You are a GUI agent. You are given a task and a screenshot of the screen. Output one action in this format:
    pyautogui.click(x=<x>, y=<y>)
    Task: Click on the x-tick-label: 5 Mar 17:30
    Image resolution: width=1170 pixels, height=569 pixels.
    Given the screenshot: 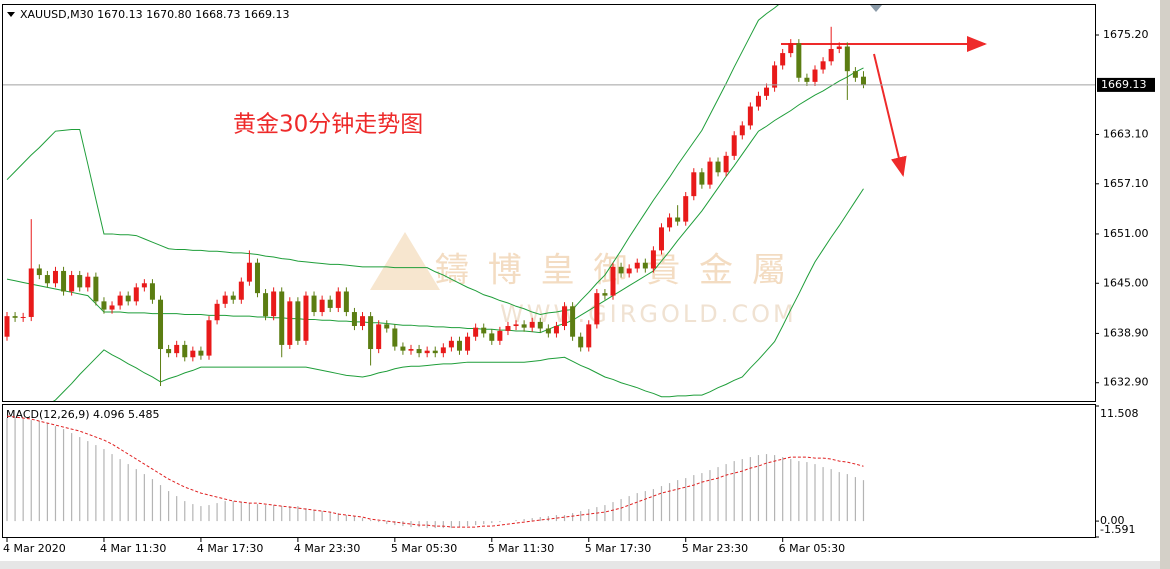 What is the action you would take?
    pyautogui.click(x=618, y=548)
    